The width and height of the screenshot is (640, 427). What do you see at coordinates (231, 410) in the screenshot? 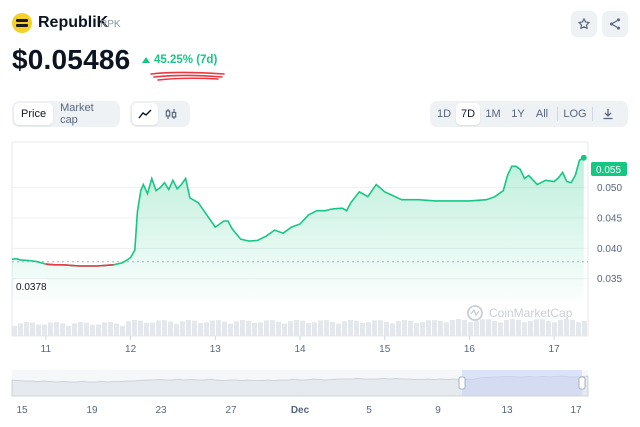
I see `navigator-tick-label: 27` at bounding box center [231, 410].